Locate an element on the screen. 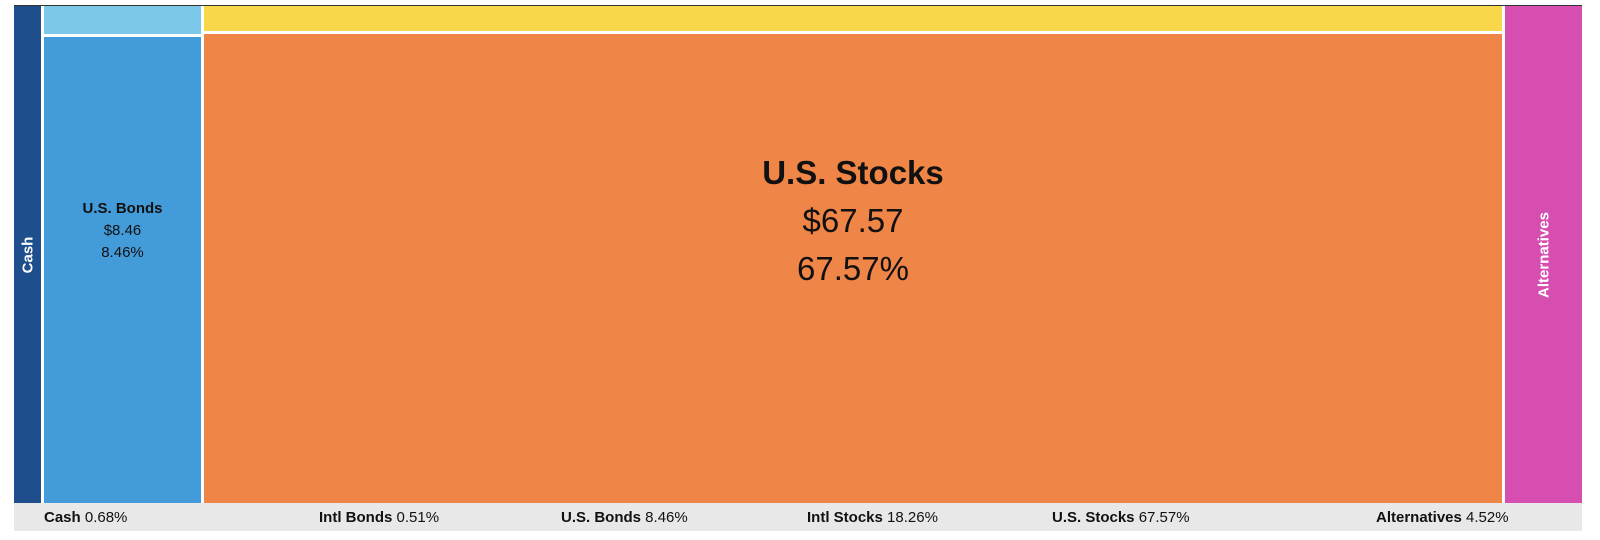 This screenshot has height=540, width=1600. legend-item-u-s-bonds: U.S. Bonds 8.46% is located at coordinates (624, 517).